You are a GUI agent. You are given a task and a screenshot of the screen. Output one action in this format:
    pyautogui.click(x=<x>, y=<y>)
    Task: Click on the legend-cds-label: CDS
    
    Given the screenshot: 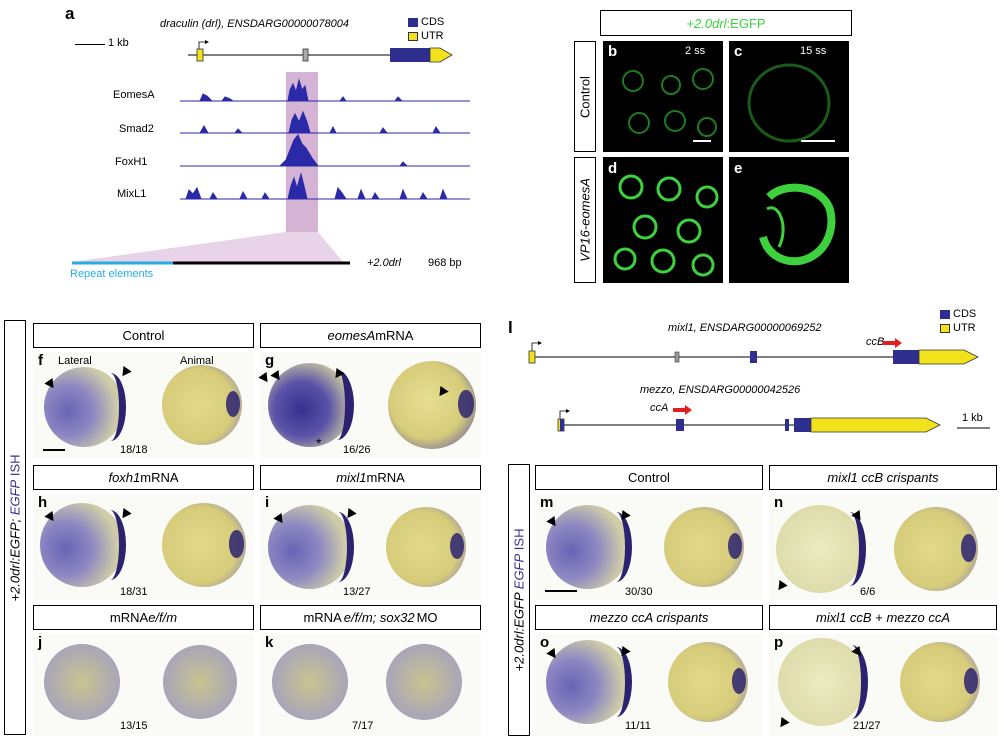 What is the action you would take?
    pyautogui.click(x=433, y=22)
    